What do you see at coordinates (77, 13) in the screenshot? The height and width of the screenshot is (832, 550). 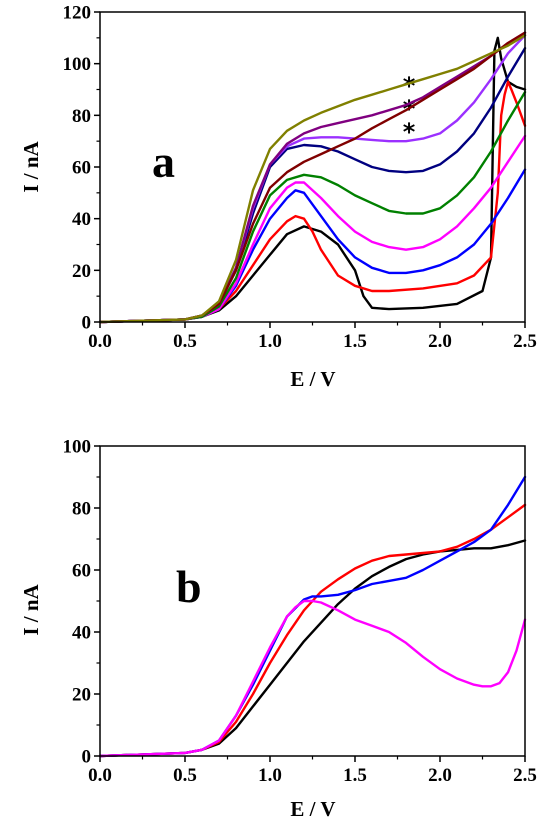 I see `panel-a-y-tick-label: 120` at bounding box center [77, 13].